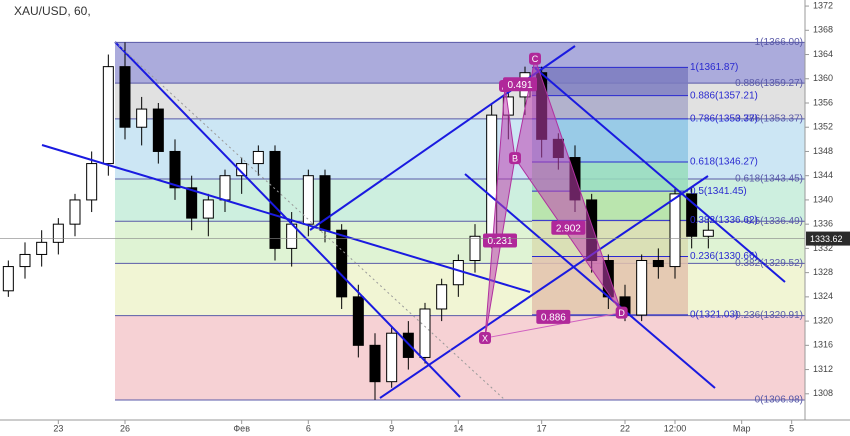  I want to click on x-tick-label: 5, so click(791, 428).